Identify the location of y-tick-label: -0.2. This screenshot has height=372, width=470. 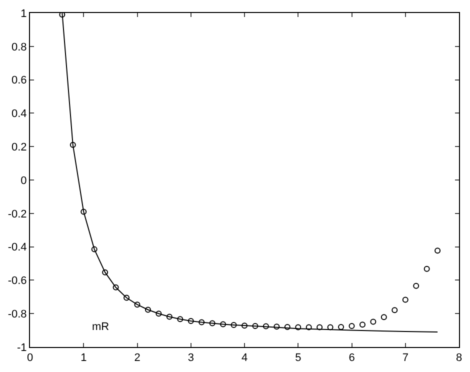
(17, 214).